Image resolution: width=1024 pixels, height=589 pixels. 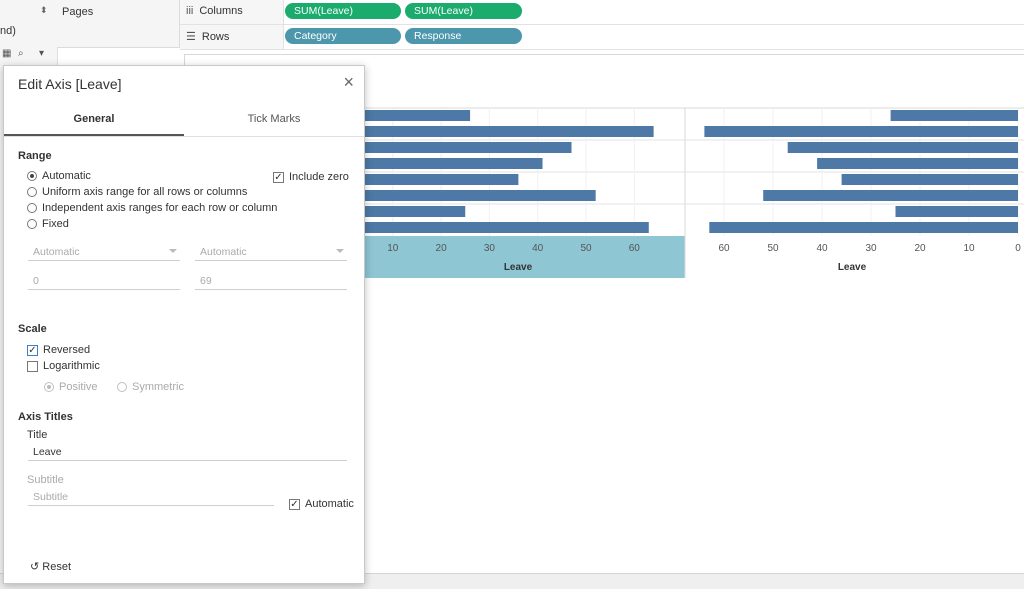 I want to click on include-zero-checkbox: ✓, so click(x=278, y=177).